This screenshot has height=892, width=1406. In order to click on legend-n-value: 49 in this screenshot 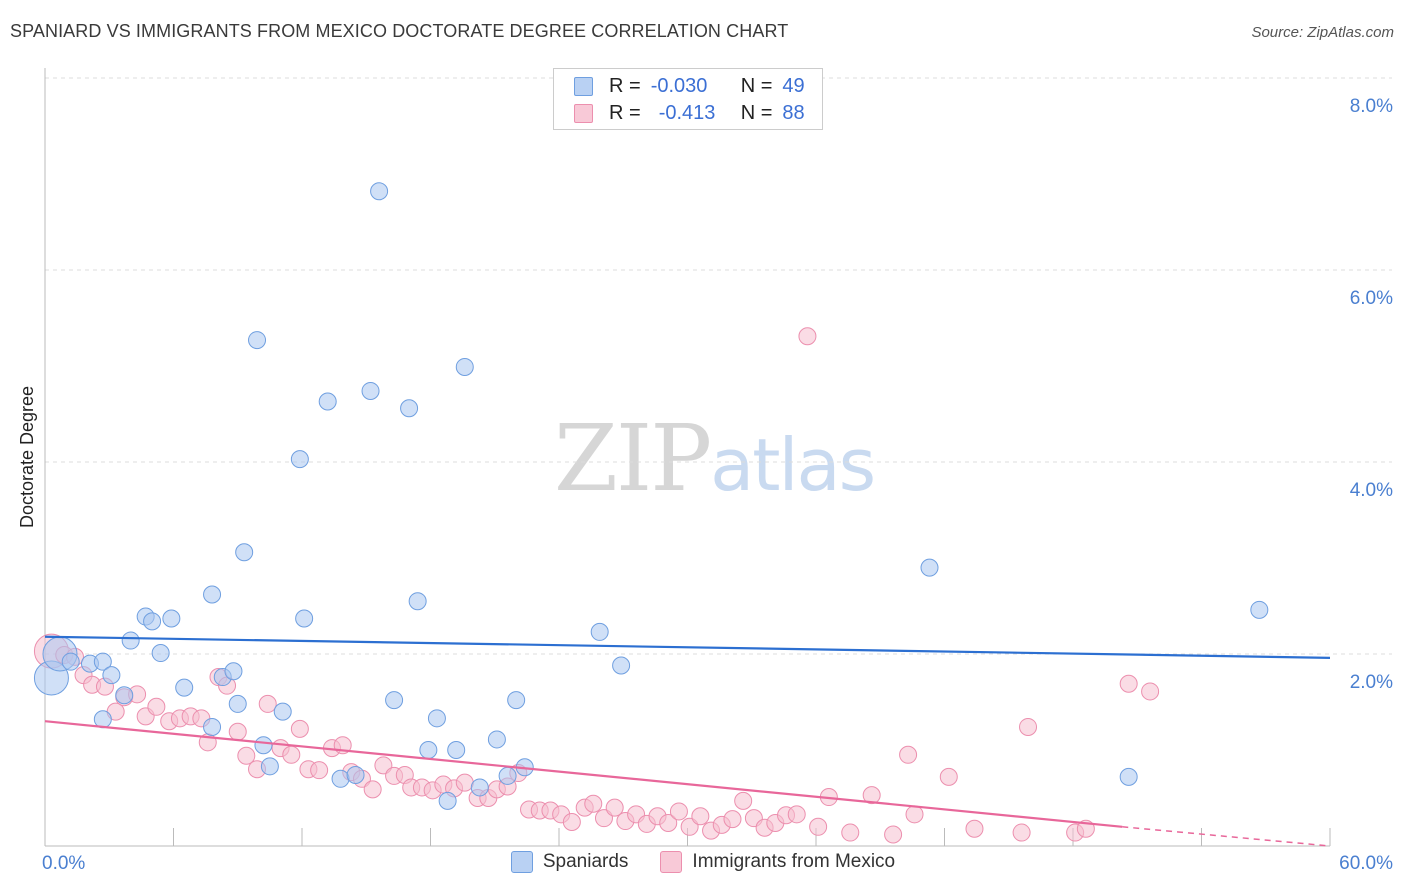, I will do `click(793, 85)`.